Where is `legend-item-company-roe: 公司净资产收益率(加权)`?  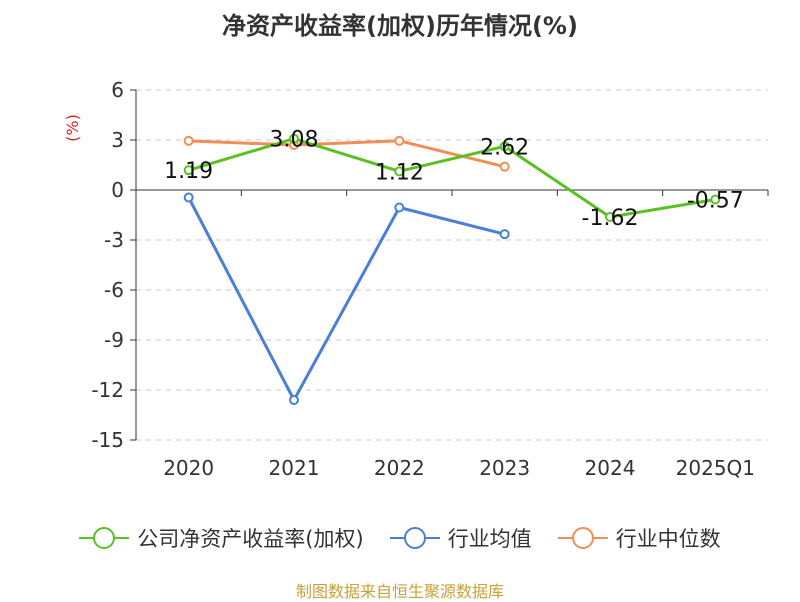 legend-item-company-roe: 公司净资产收益率(加权) is located at coordinates (221, 538).